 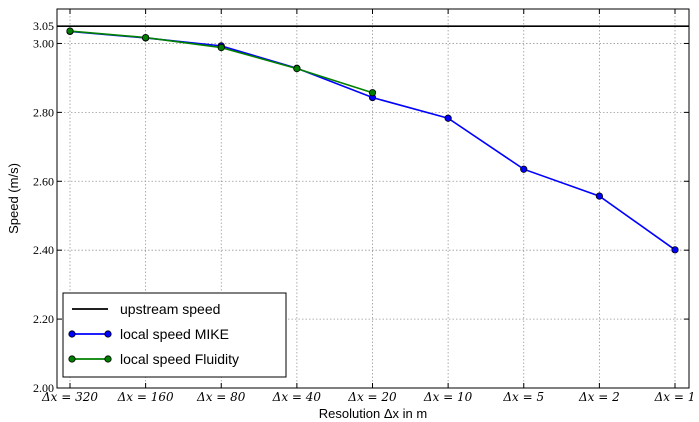 I want to click on x-tick-label: Δx = 2, so click(x=599, y=397).